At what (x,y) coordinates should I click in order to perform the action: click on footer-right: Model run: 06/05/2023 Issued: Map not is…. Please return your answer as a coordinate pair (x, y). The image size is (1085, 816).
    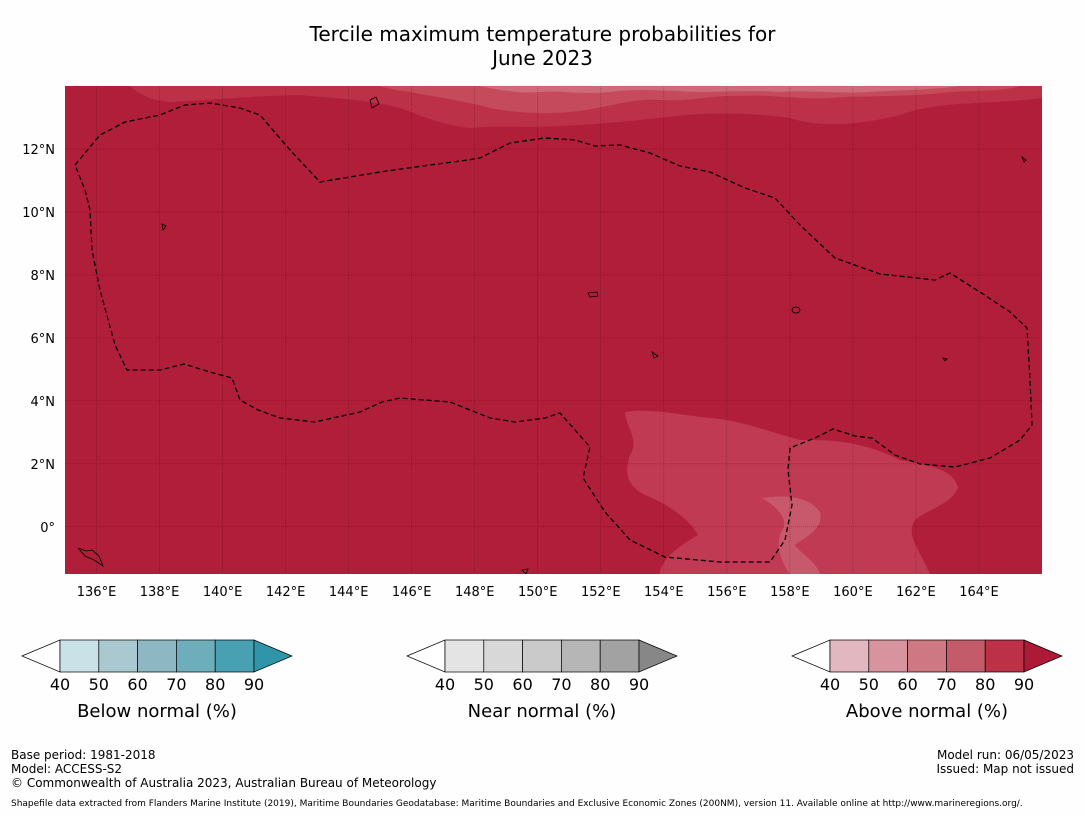
    Looking at the image, I should click on (1005, 762).